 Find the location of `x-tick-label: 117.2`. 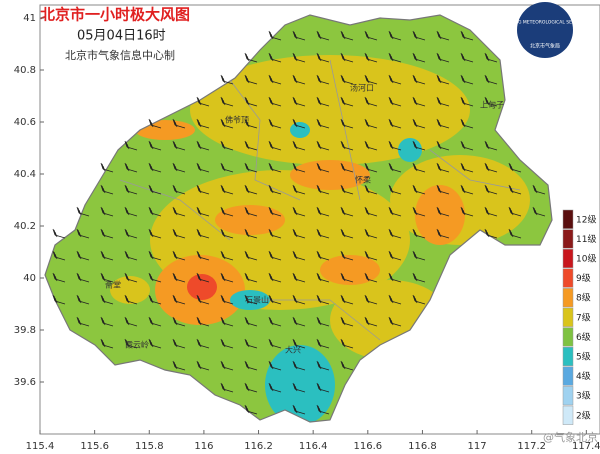

x-tick-label: 117.2 is located at coordinates (531, 446).